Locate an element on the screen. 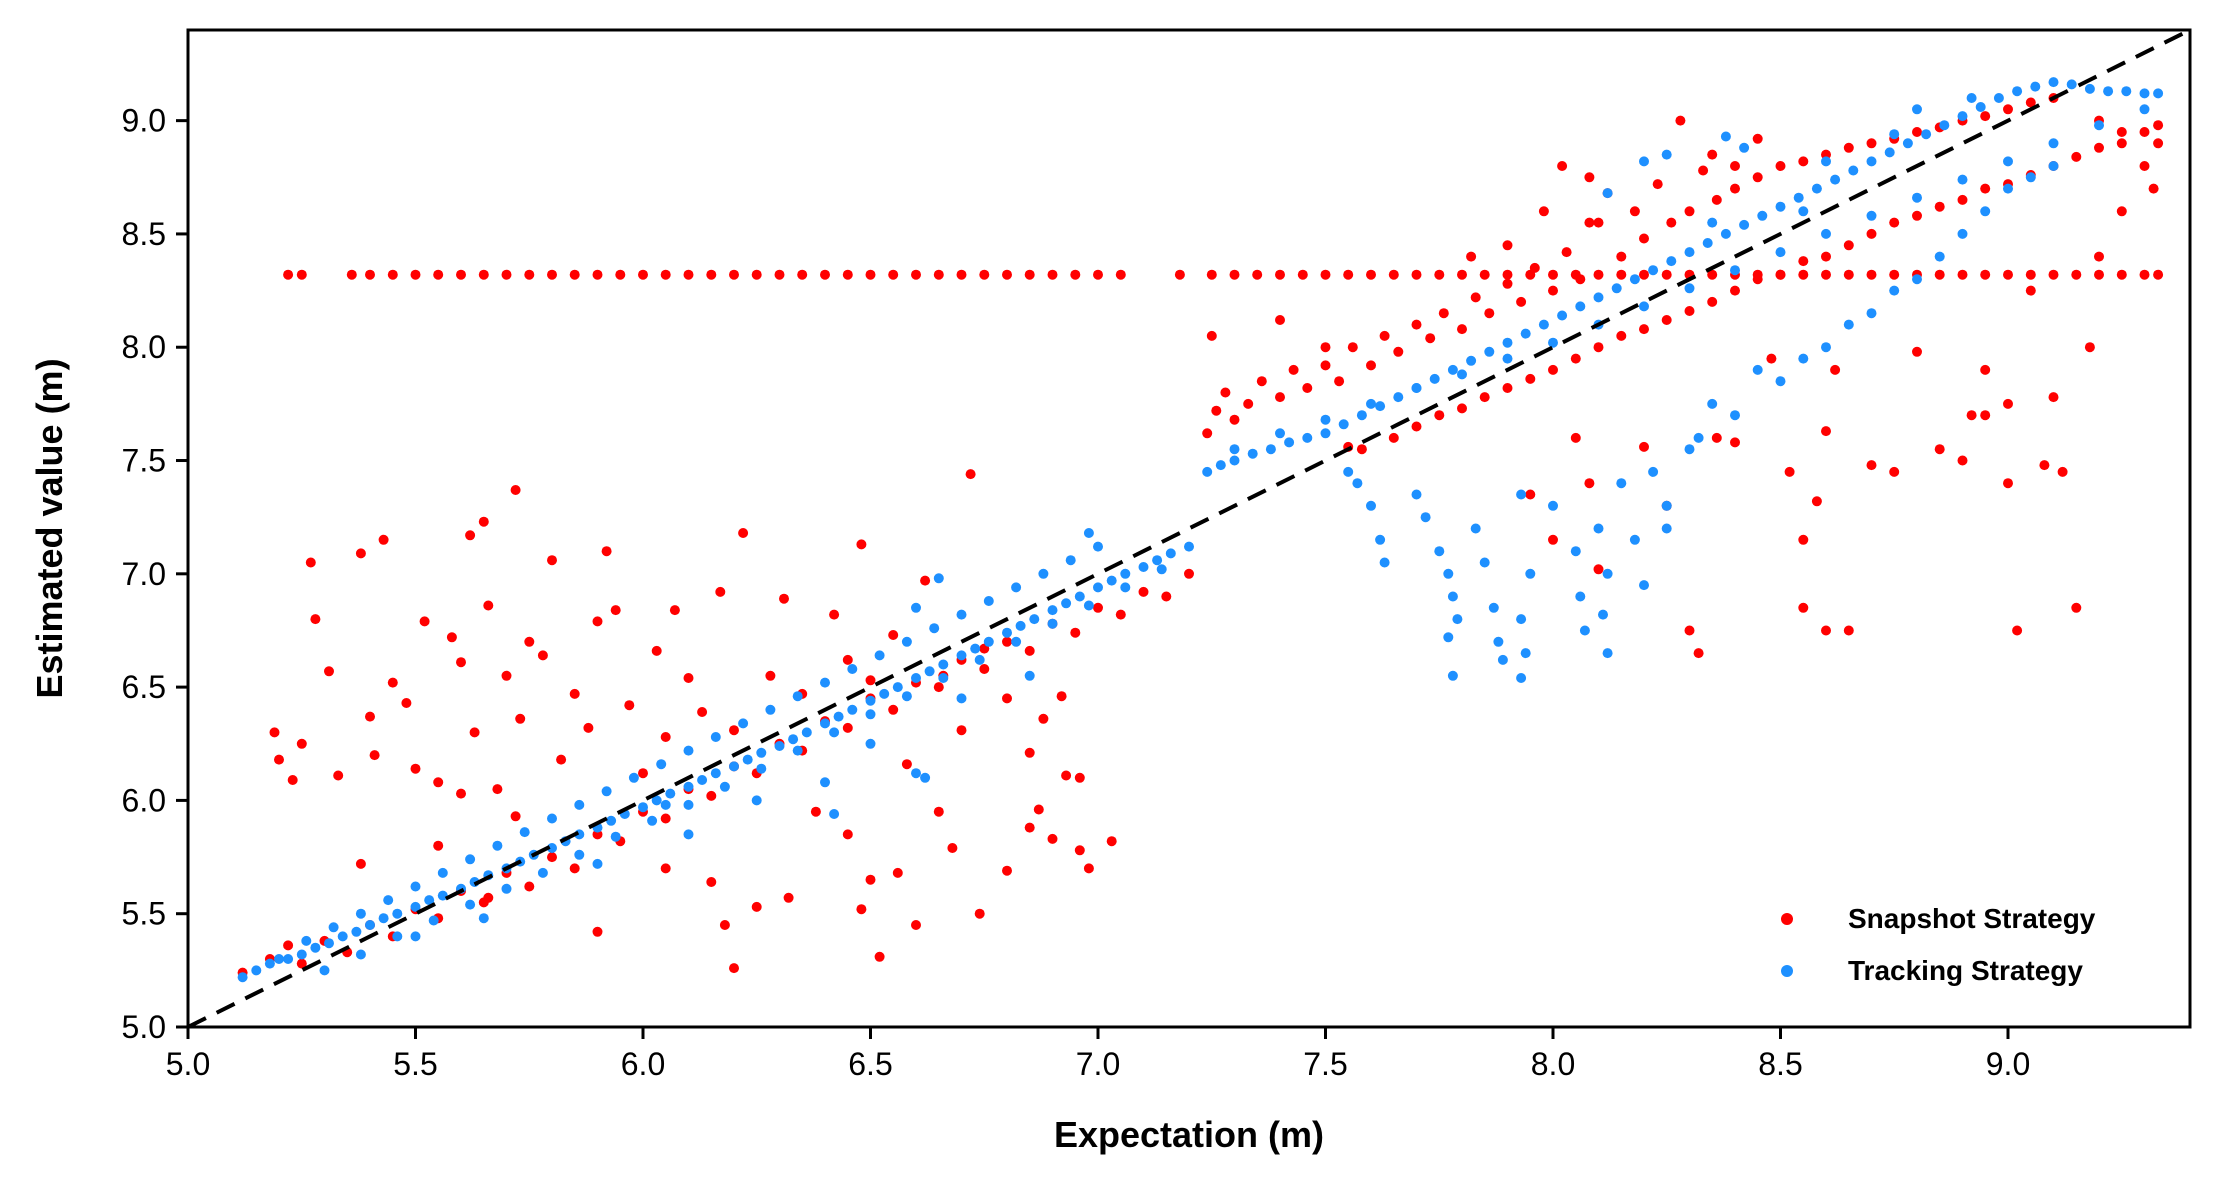 This screenshot has width=2217, height=1180. legend-marker-tracking is located at coordinates (1787, 971).